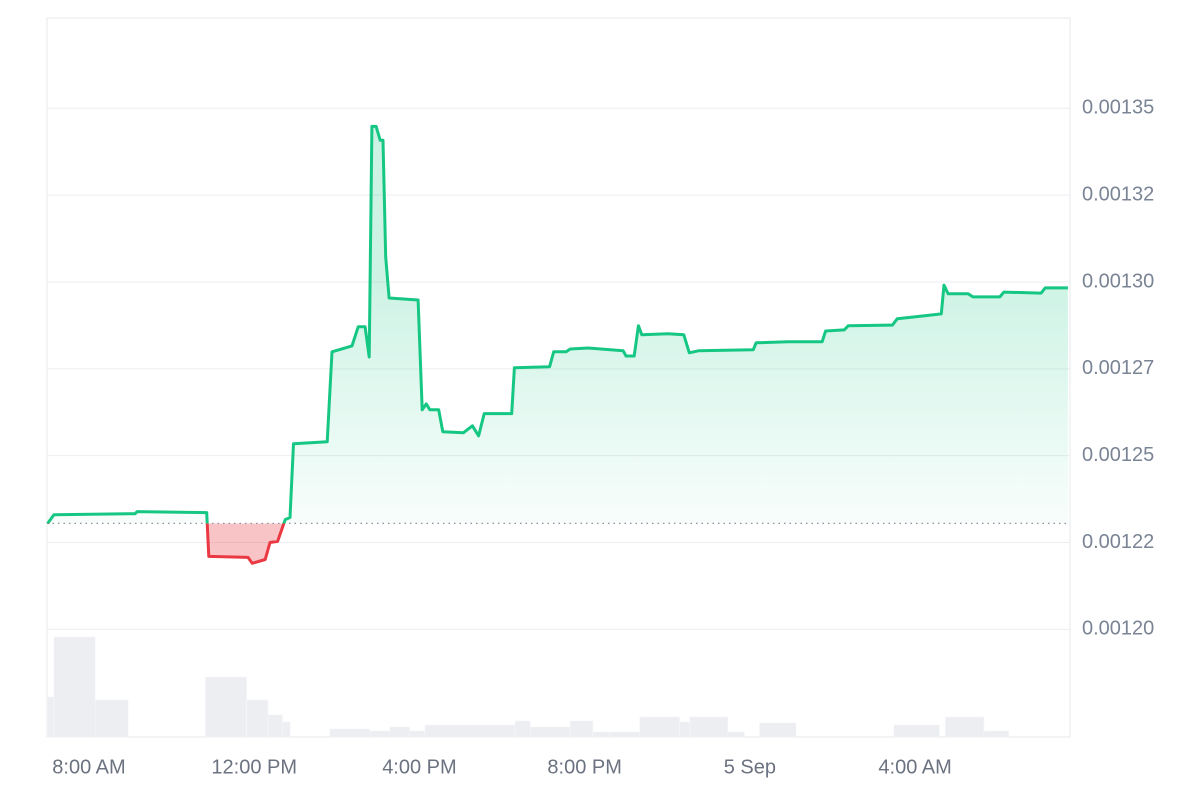 This screenshot has height=800, width=1200. I want to click on y-tick-label: 0.00122, so click(1118, 542).